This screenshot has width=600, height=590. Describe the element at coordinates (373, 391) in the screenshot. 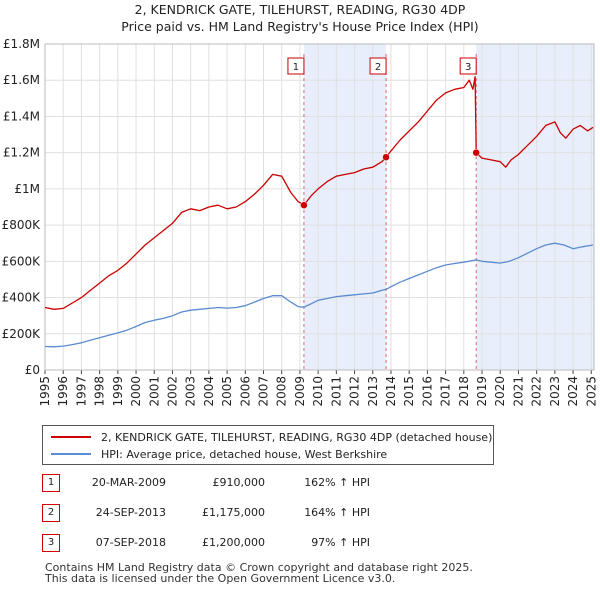

I see `x-tick-label: 2013` at that location.